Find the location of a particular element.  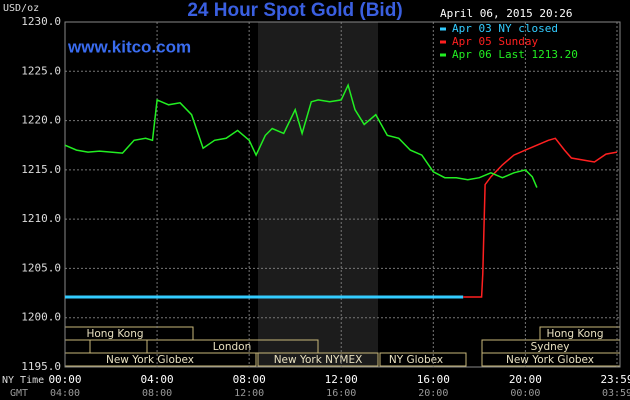

legend-label: Apr 05 Sunday is located at coordinates (495, 41).